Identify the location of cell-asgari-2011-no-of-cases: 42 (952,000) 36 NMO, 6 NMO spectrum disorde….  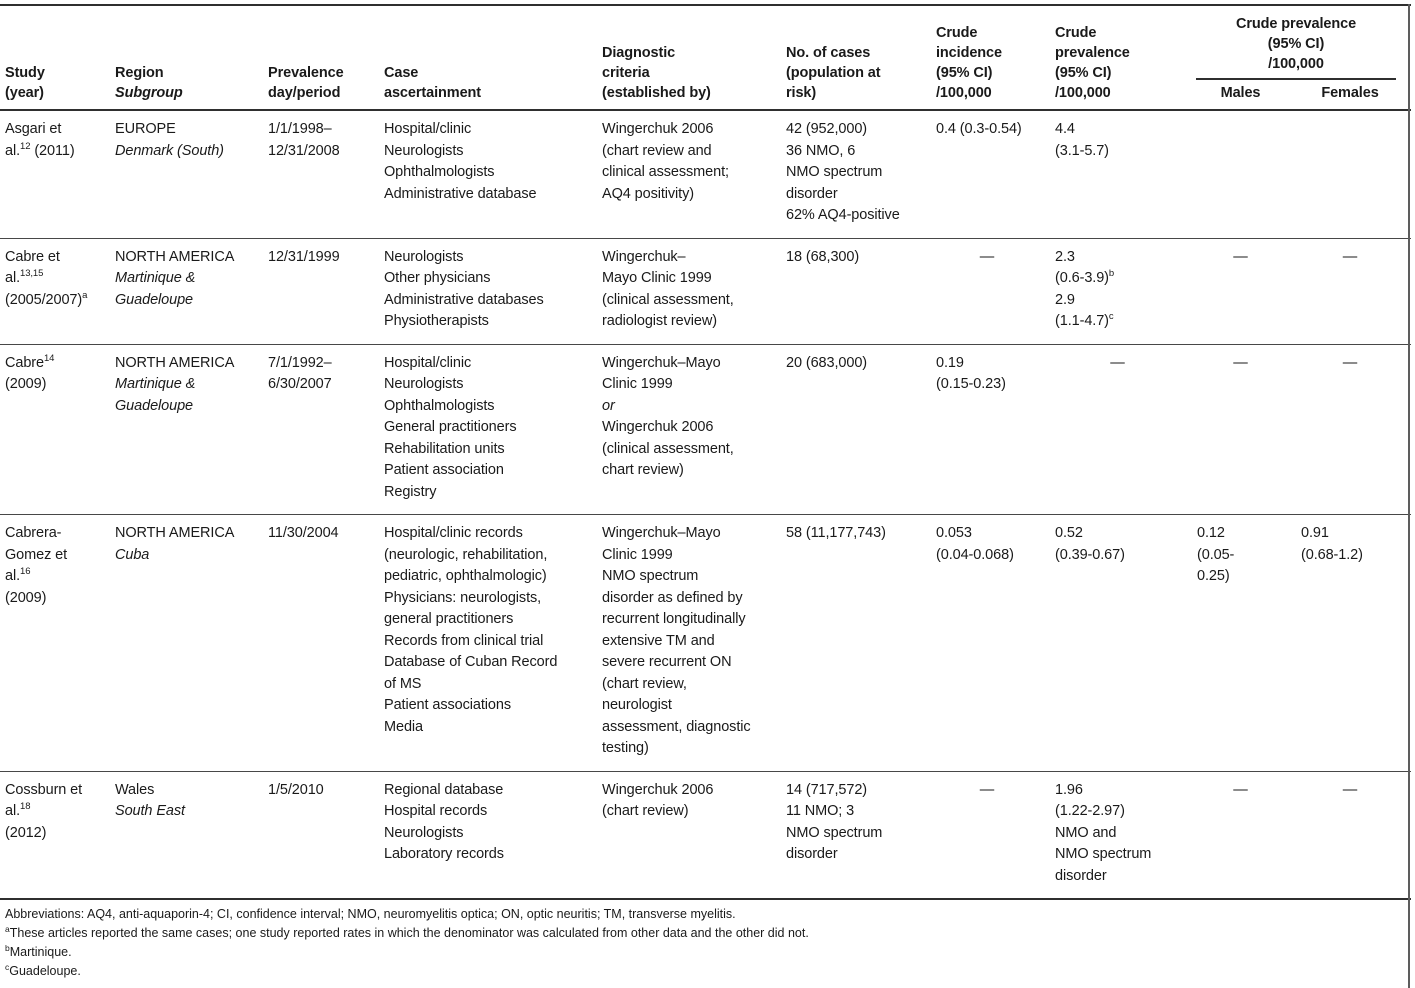
(843, 172).